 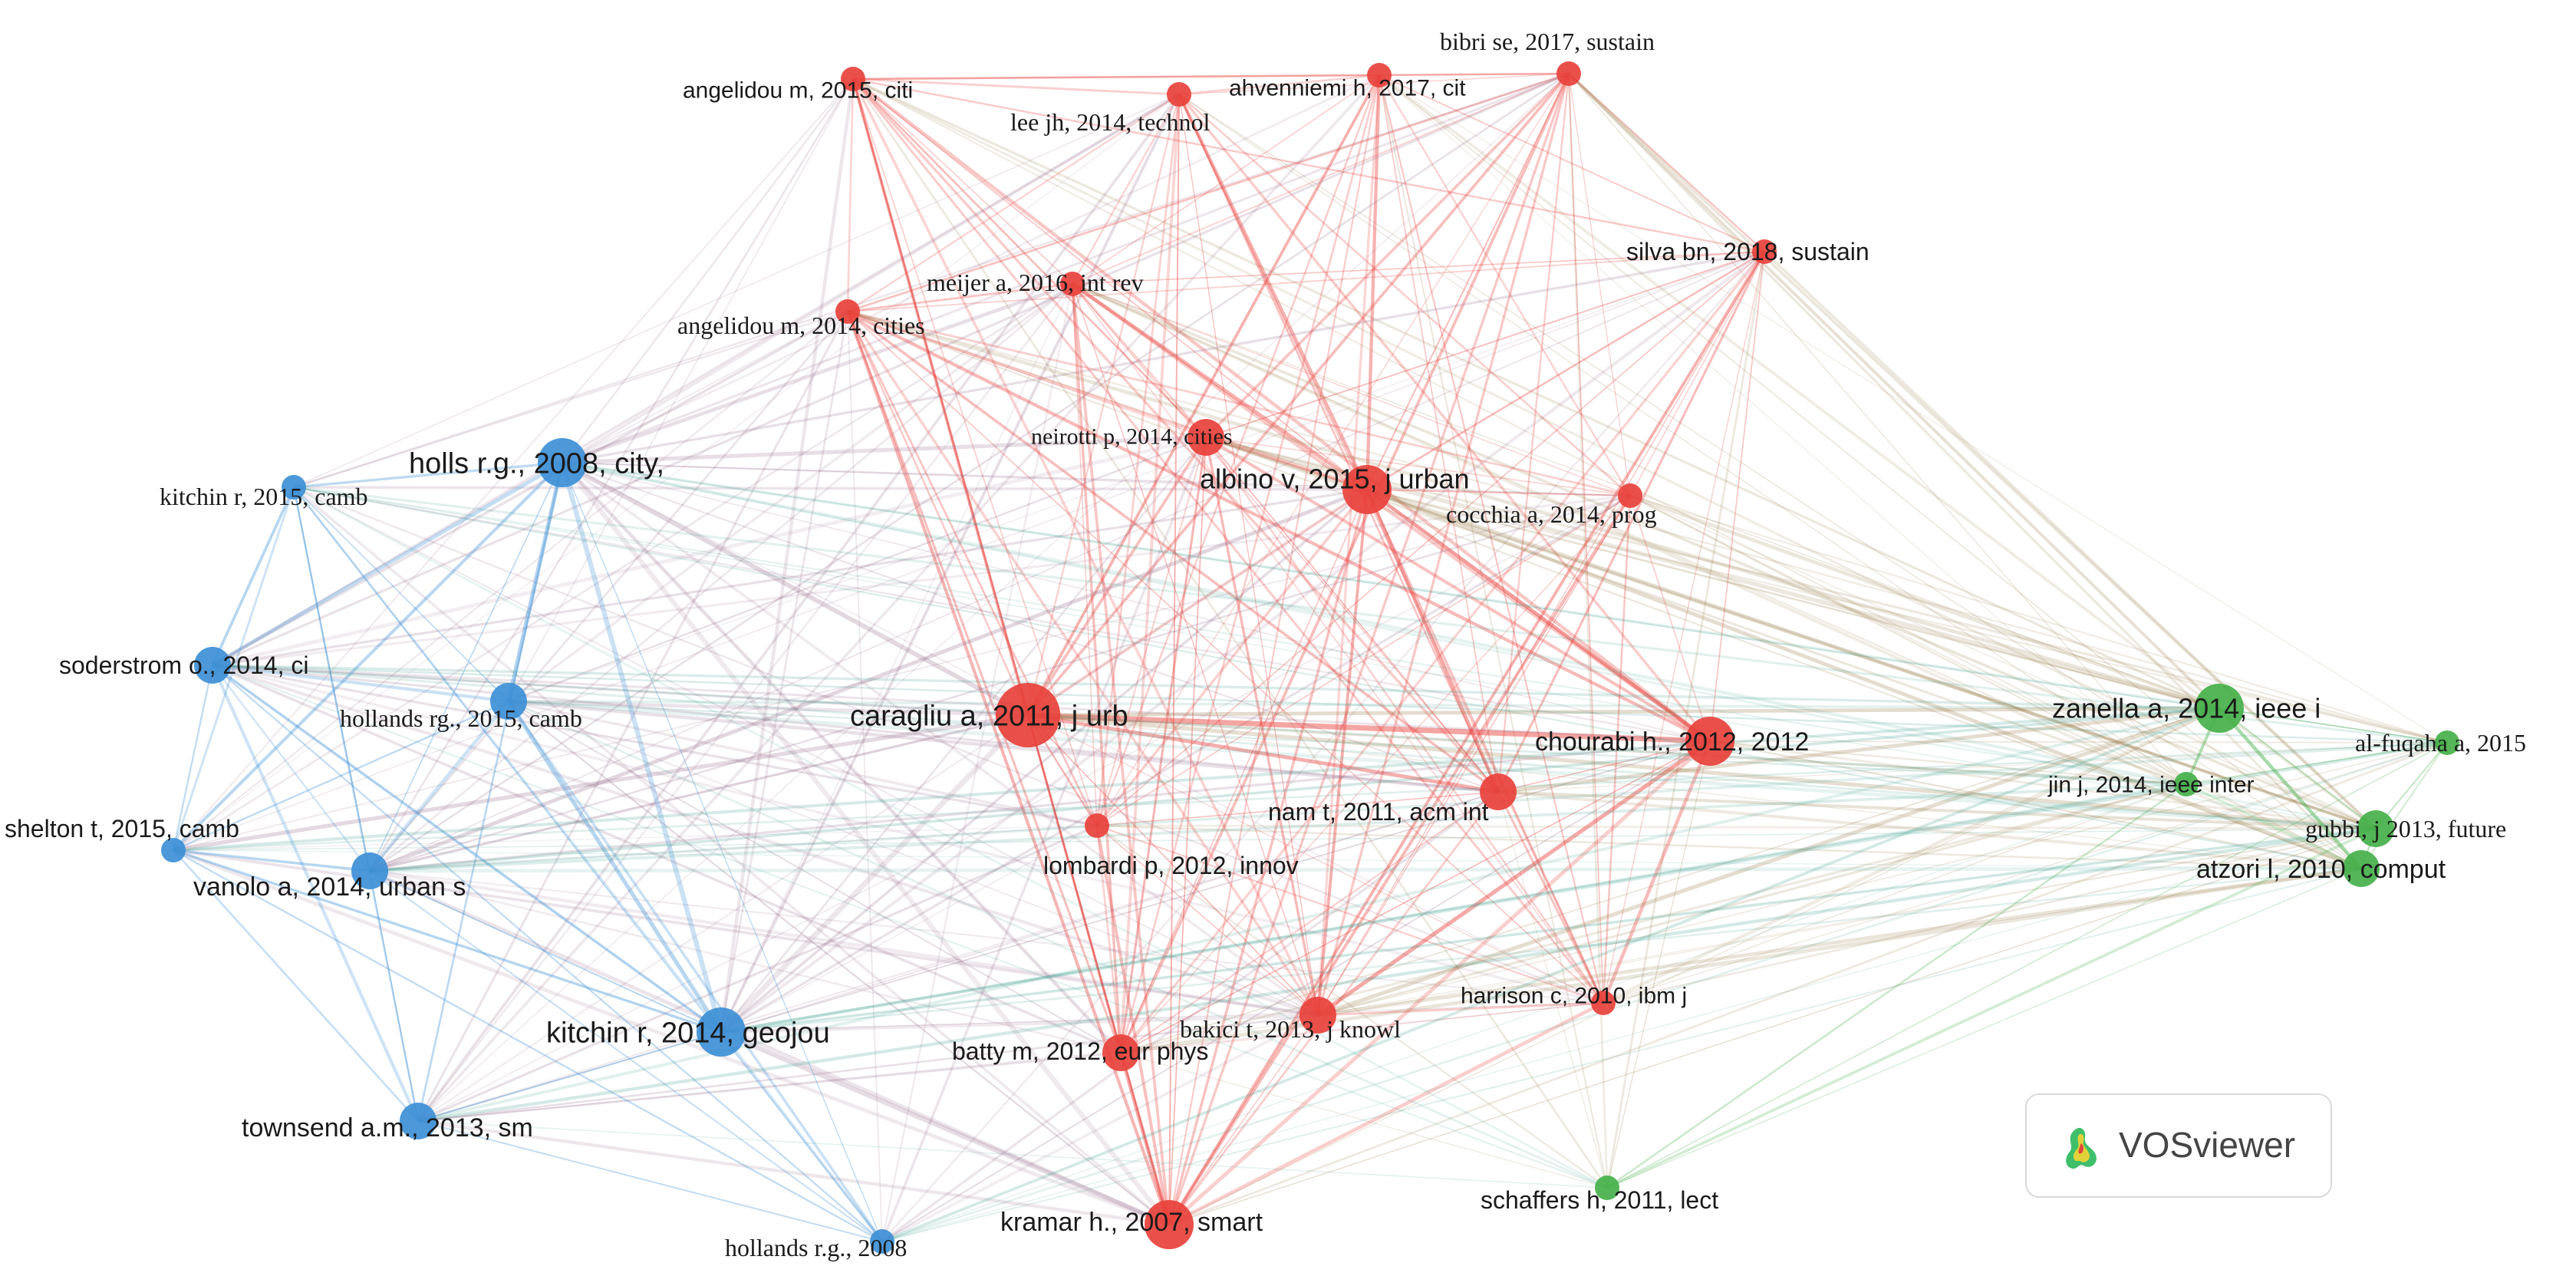 I want to click on link-townsend2013-schaffers2011, so click(x=1012, y=1154).